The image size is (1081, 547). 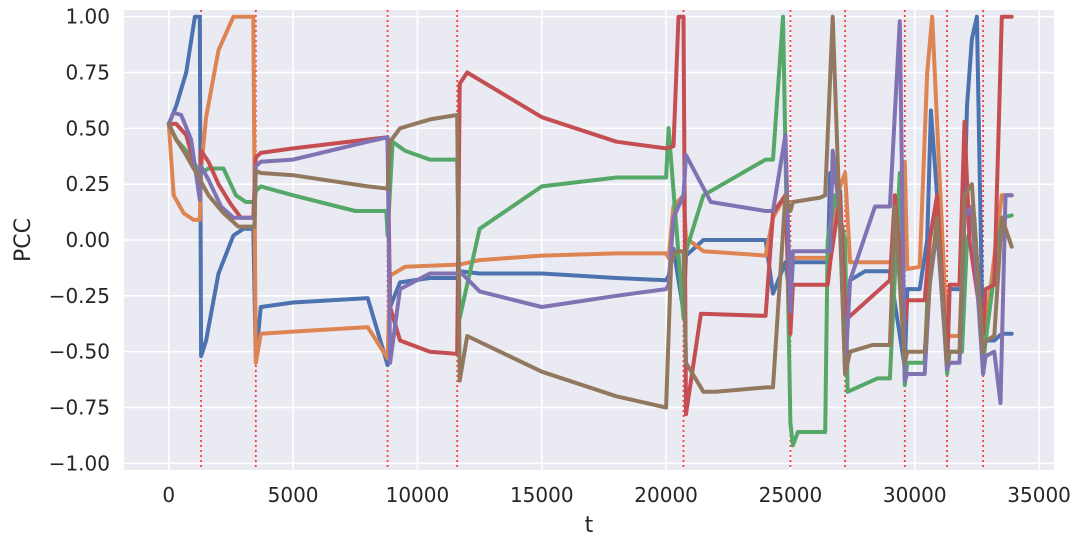 I want to click on x-tick-label: 30000, so click(x=915, y=495).